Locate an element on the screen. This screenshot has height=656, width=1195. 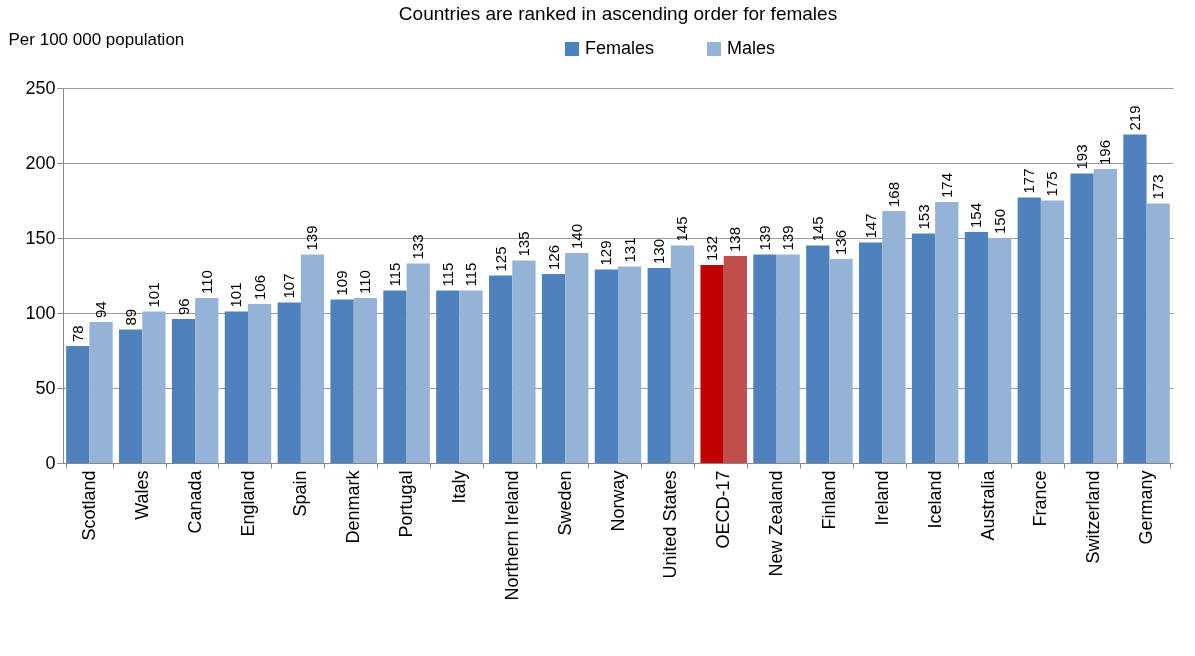
y-axis-title: Per 100 000 population is located at coordinates (96, 39).